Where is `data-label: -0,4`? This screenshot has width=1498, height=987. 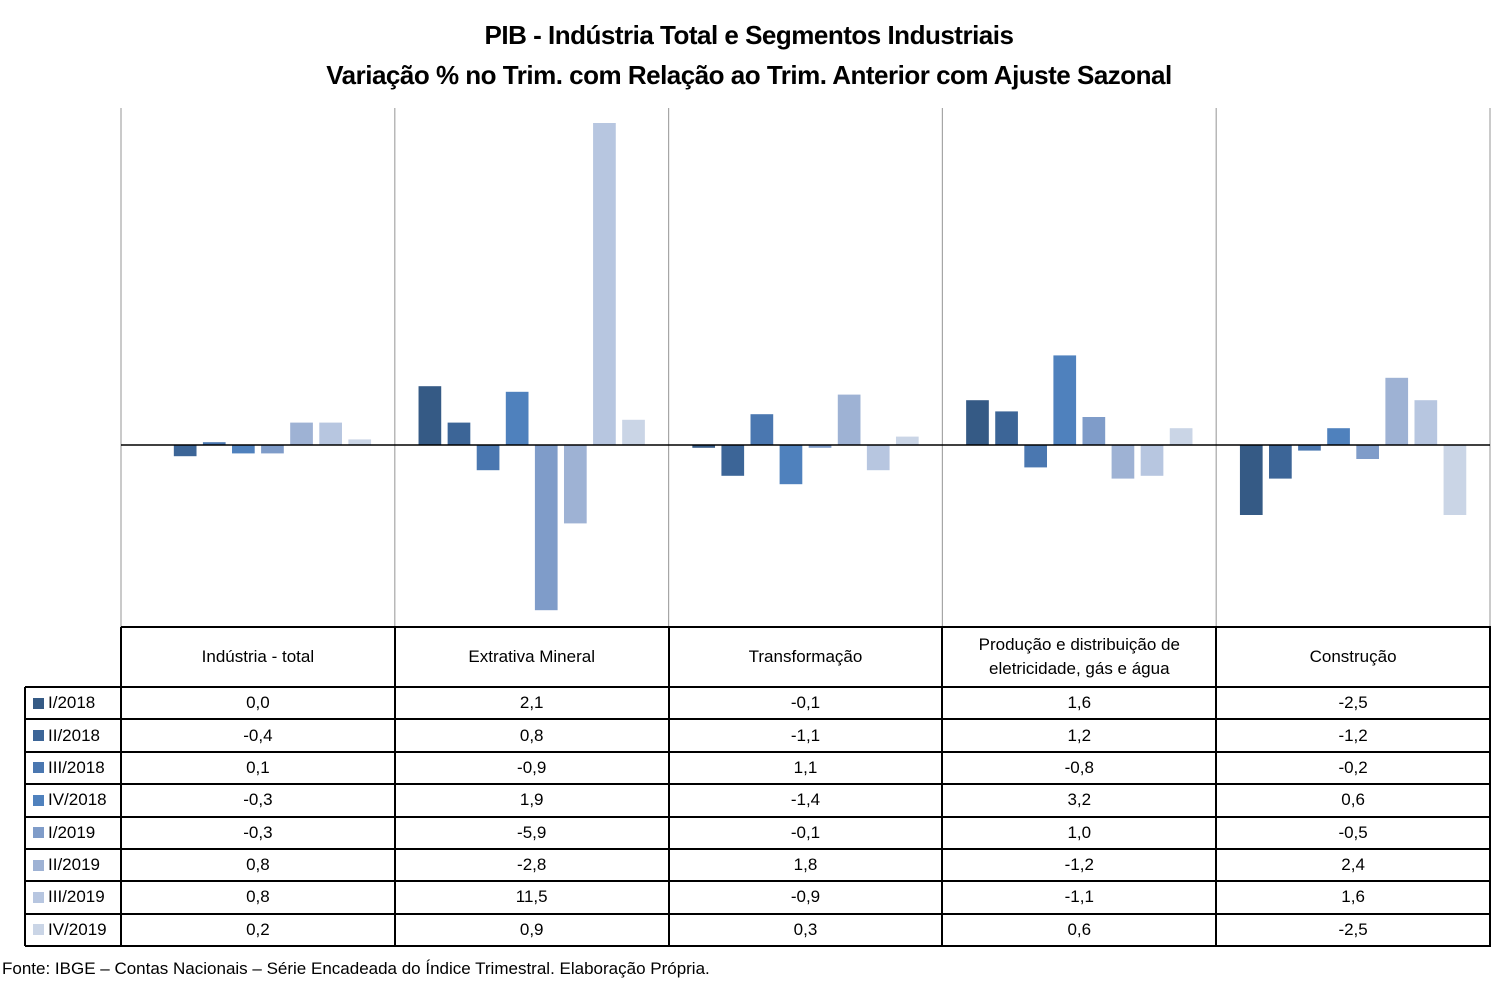 data-label: -0,4 is located at coordinates (258, 735).